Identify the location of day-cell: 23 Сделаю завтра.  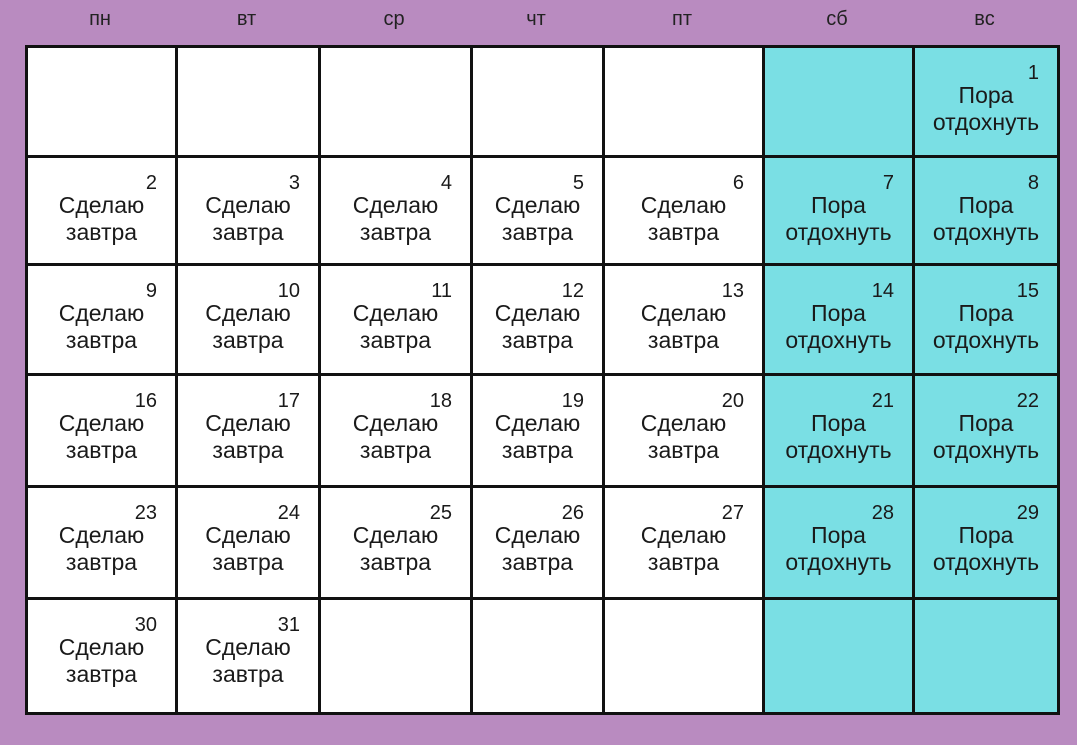
(101, 542).